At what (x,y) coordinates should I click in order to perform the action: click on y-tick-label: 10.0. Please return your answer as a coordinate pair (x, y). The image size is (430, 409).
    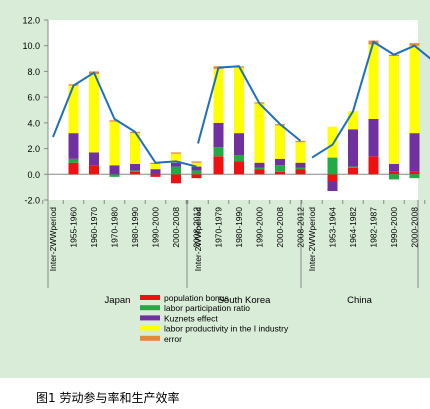
    Looking at the image, I should click on (31, 46).